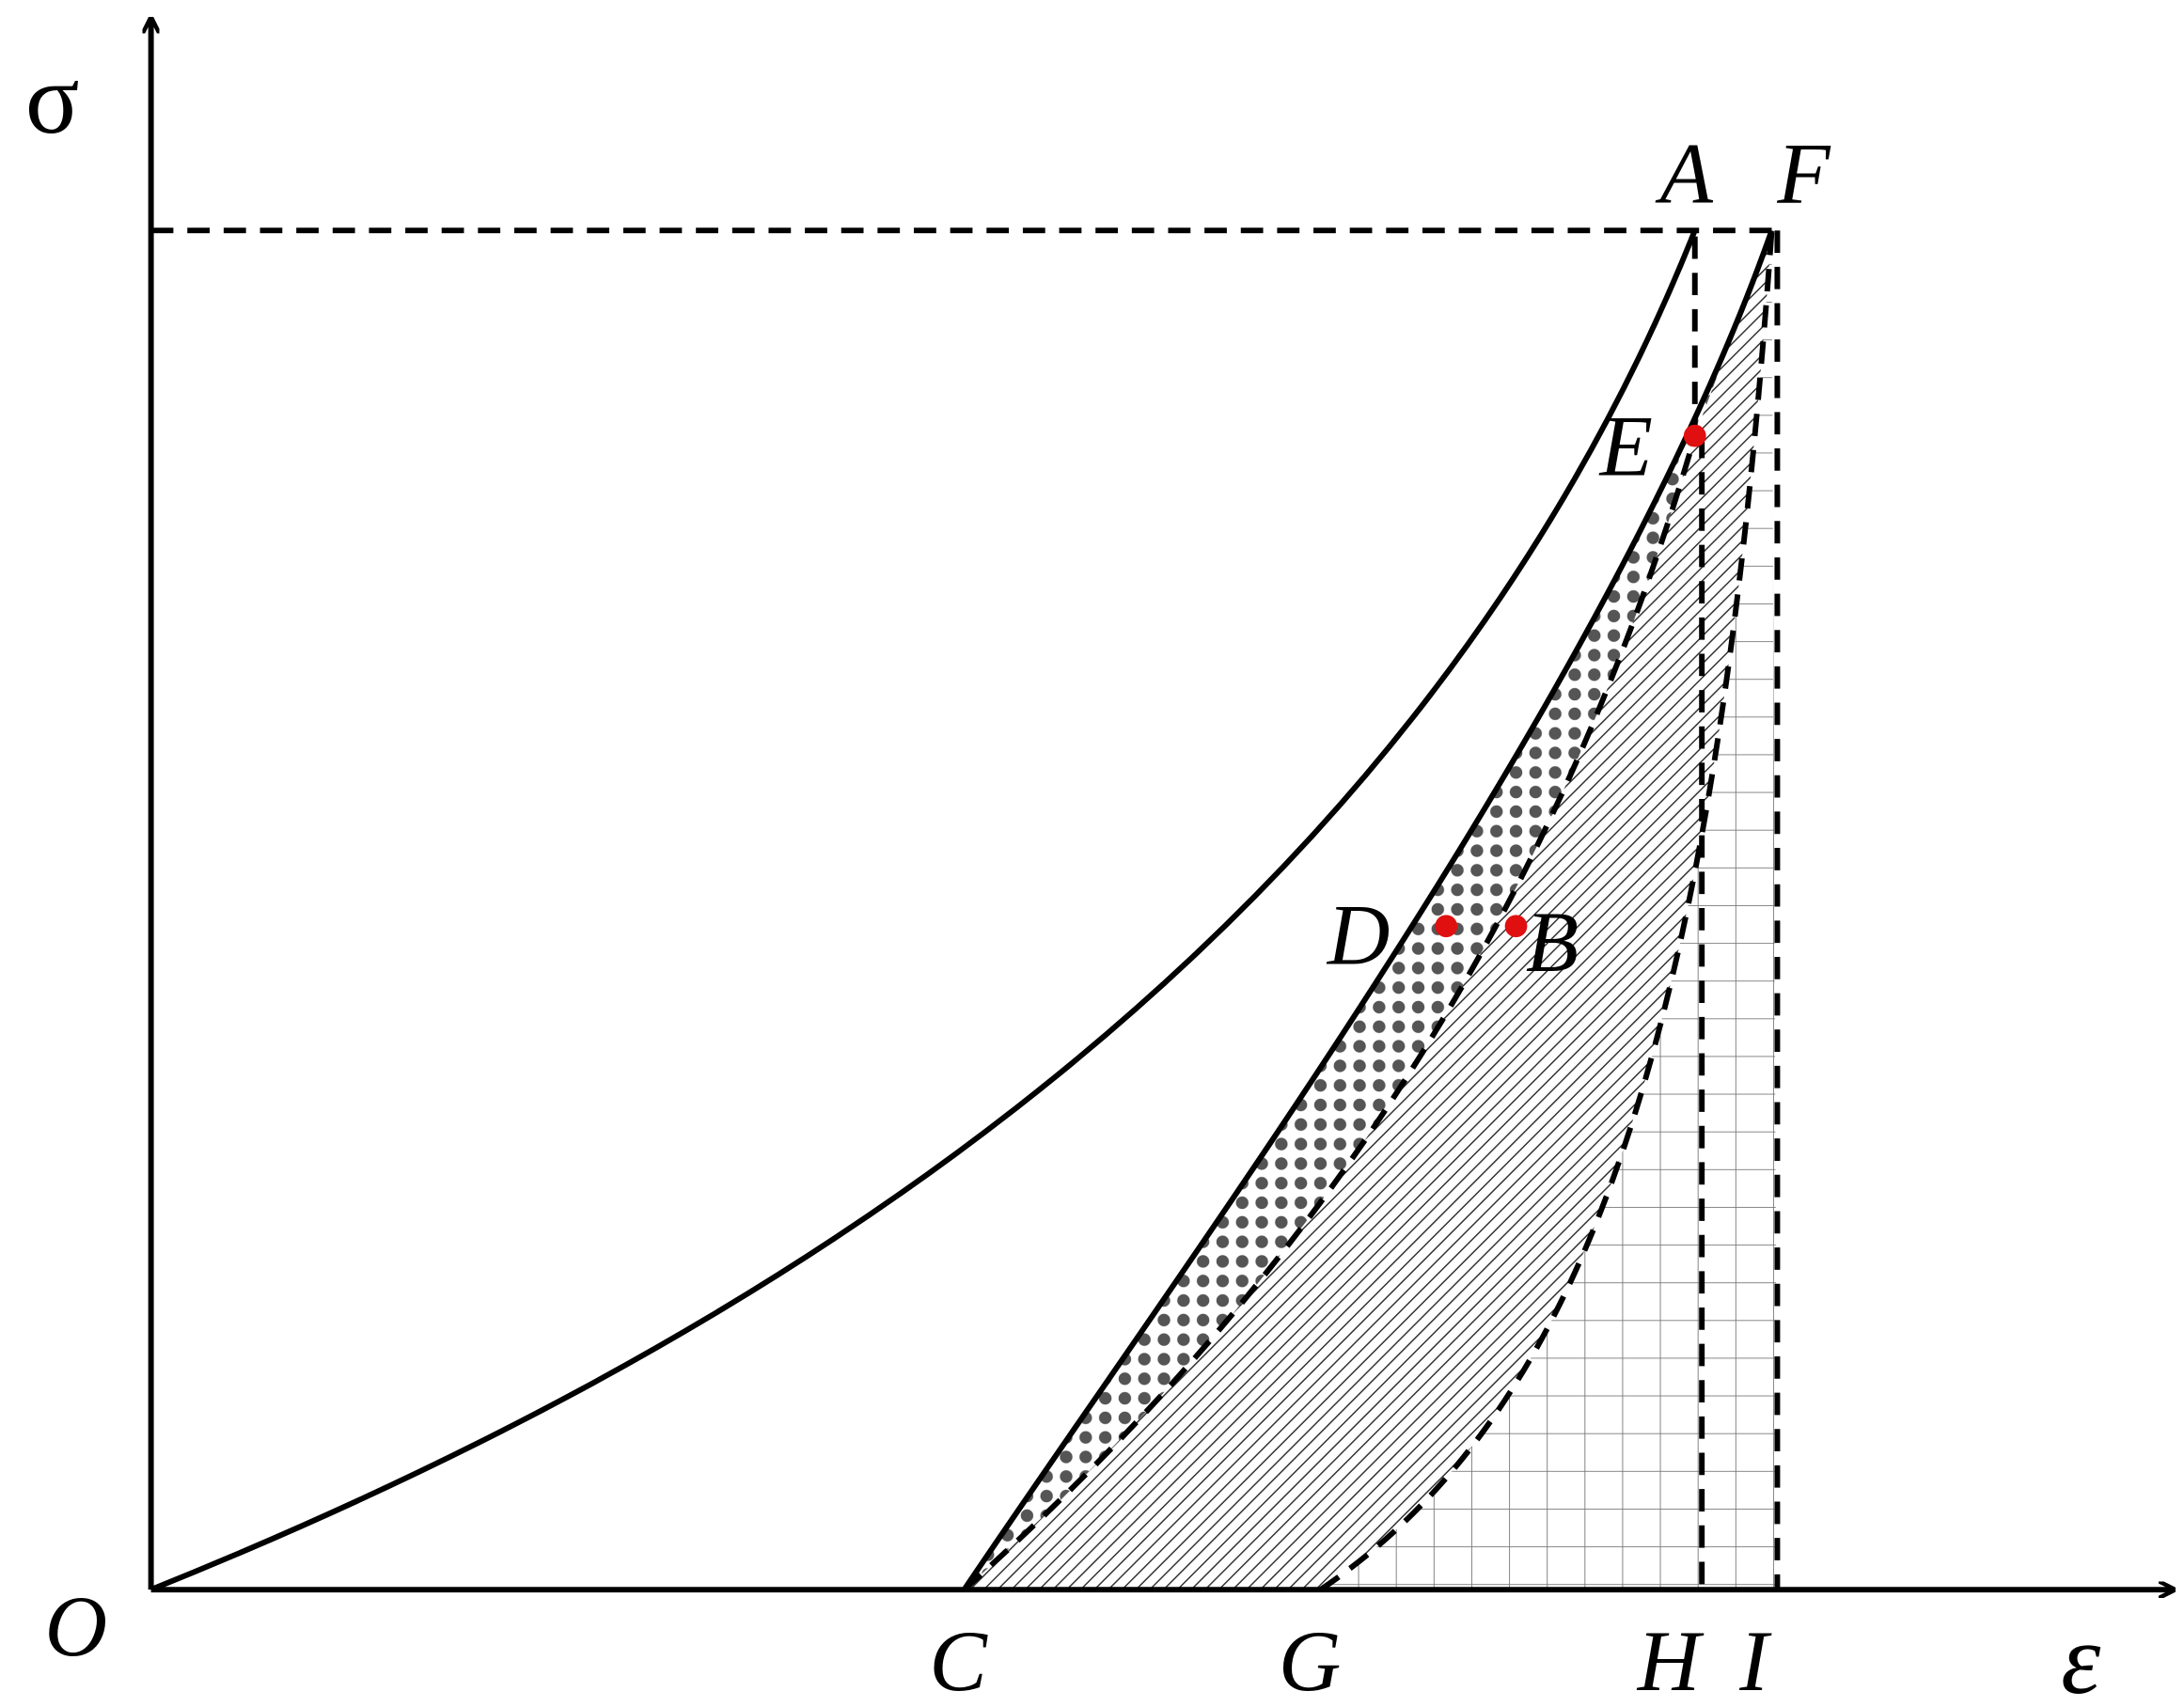  I want to click on point-label: I, so click(1755, 1660).